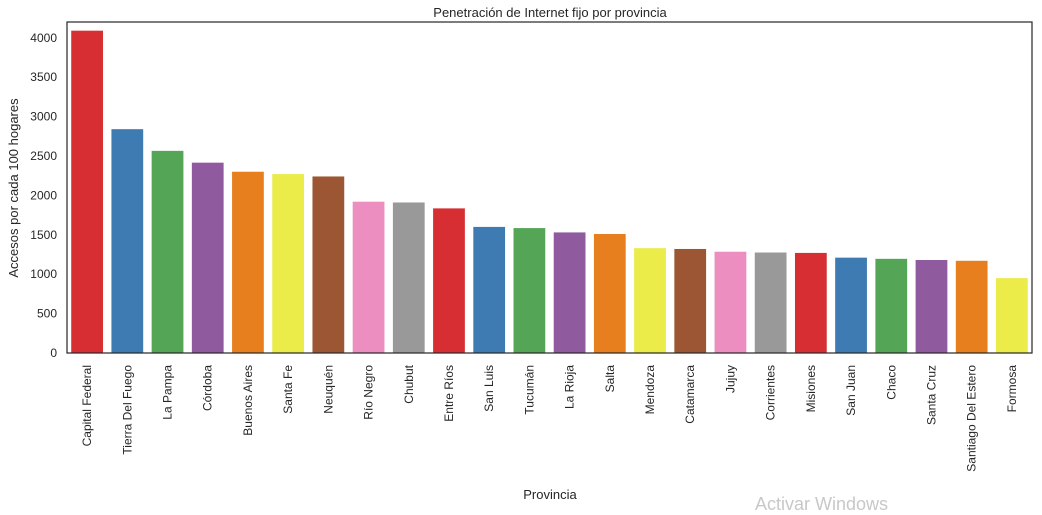  What do you see at coordinates (127, 410) in the screenshot?
I see `x-tick-label: Tierra Del Fuego` at bounding box center [127, 410].